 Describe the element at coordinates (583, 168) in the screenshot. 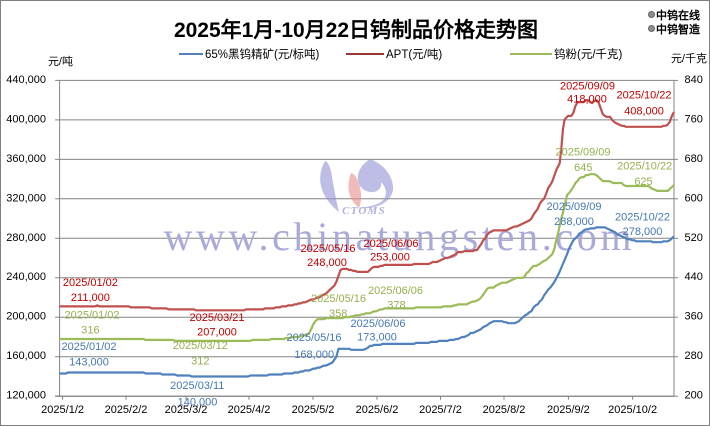

I see `svg-text: 645` at that location.